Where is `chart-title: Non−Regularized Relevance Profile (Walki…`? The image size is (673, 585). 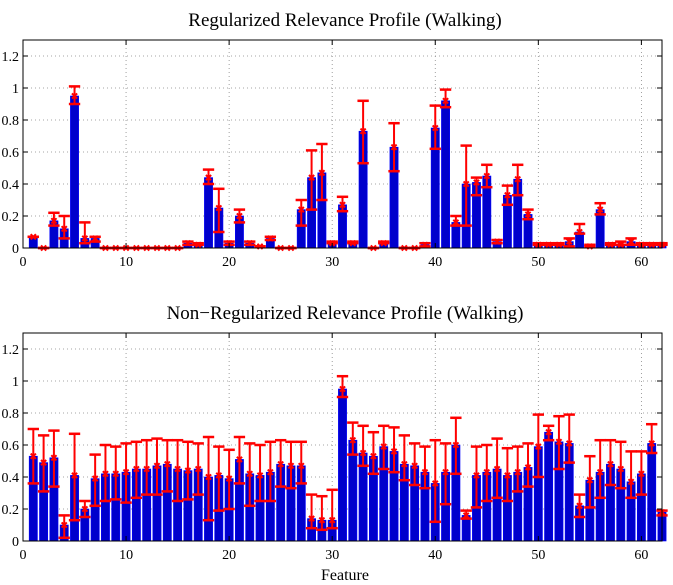
chart-title: Non−Regularized Relevance Profile (Walki… is located at coordinates (345, 313).